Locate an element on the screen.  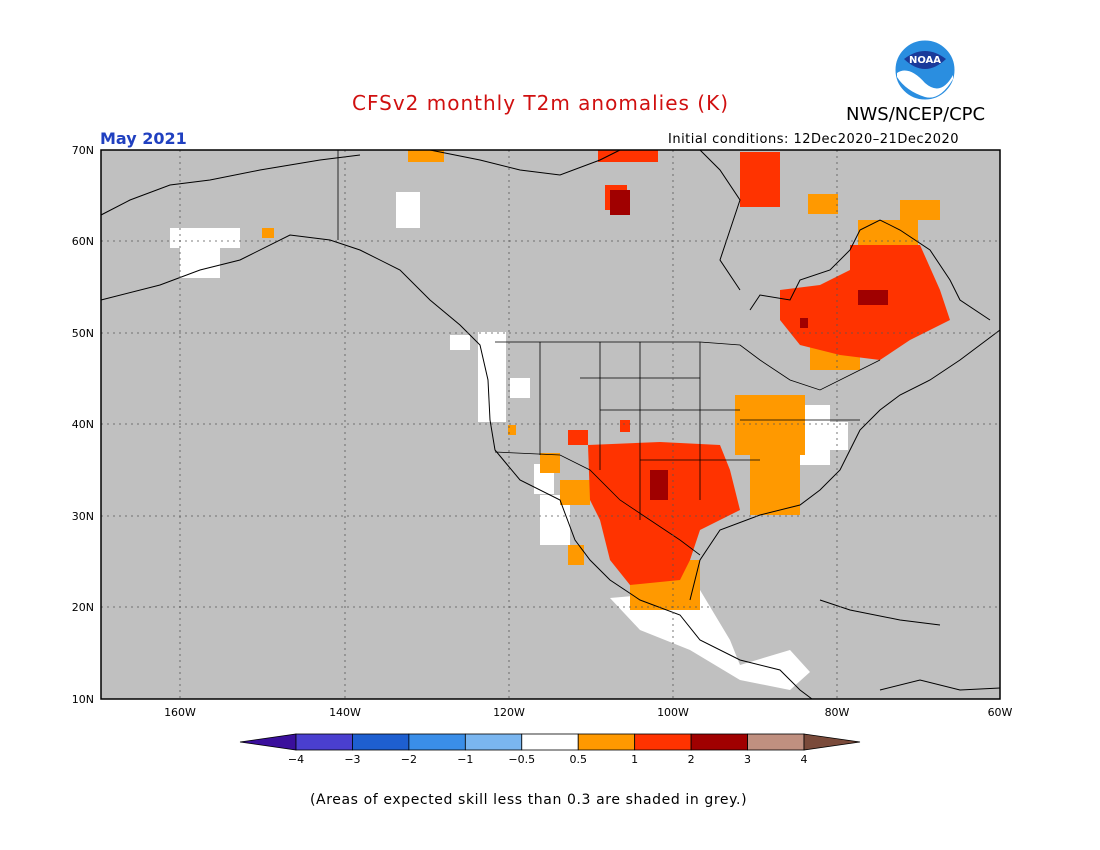
agency-label: NWS/NCEP/CPC is located at coordinates (916, 114).